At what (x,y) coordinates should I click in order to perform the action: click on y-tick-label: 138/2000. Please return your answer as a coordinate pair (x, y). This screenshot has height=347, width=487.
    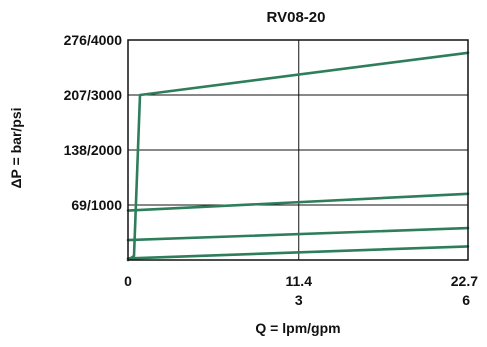
    Looking at the image, I should click on (93, 150).